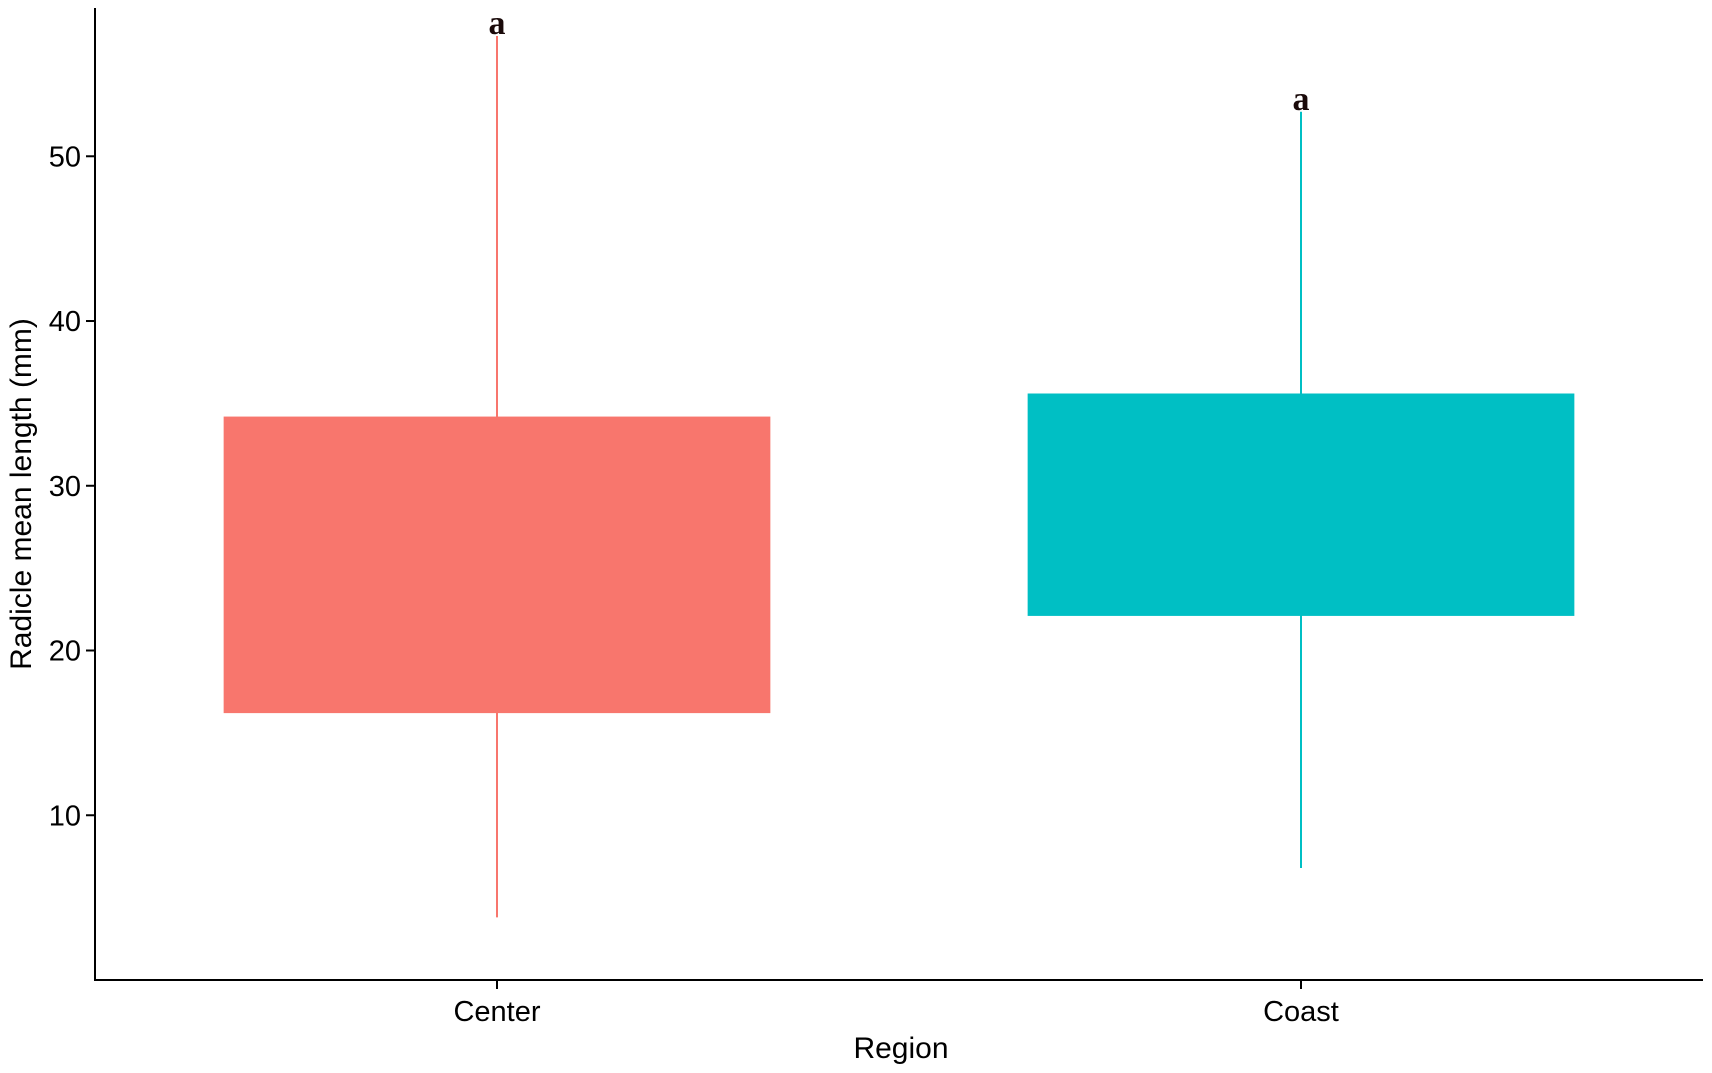 This screenshot has height=1073, width=1712. What do you see at coordinates (896, 1004) in the screenshot?
I see `x-axis-ticks: Center Coast` at bounding box center [896, 1004].